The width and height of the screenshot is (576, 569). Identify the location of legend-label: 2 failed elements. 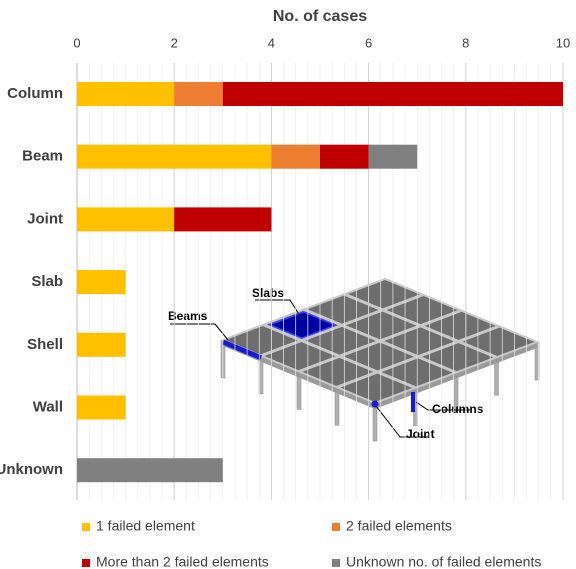
(399, 526).